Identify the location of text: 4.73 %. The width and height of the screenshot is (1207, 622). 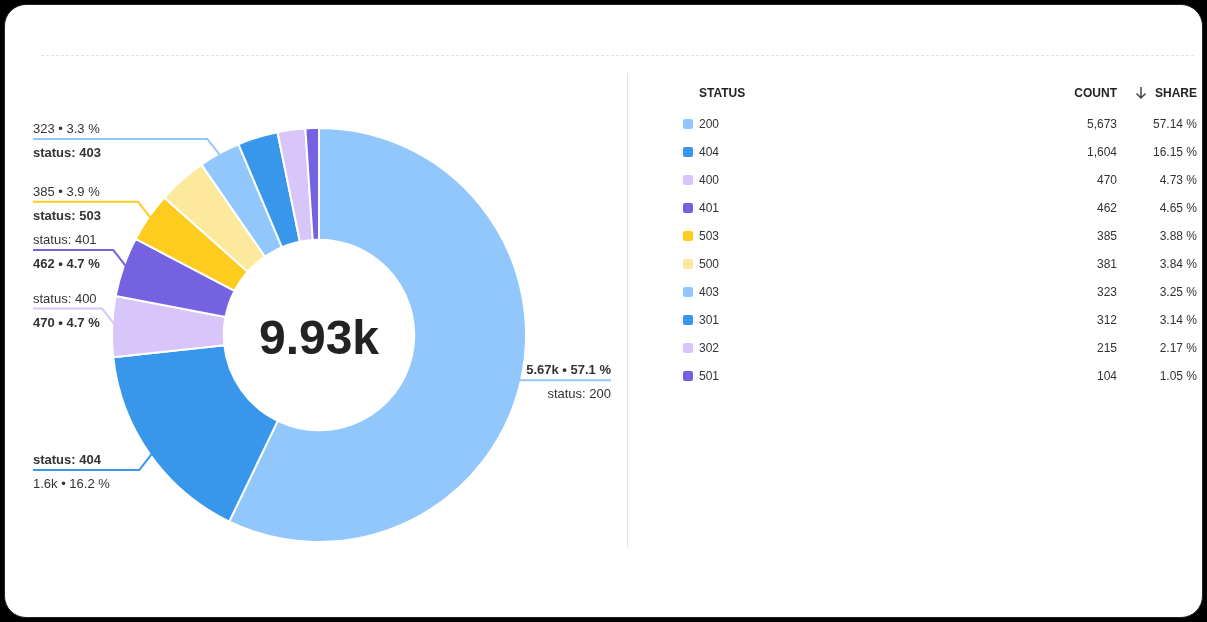
(1178, 180).